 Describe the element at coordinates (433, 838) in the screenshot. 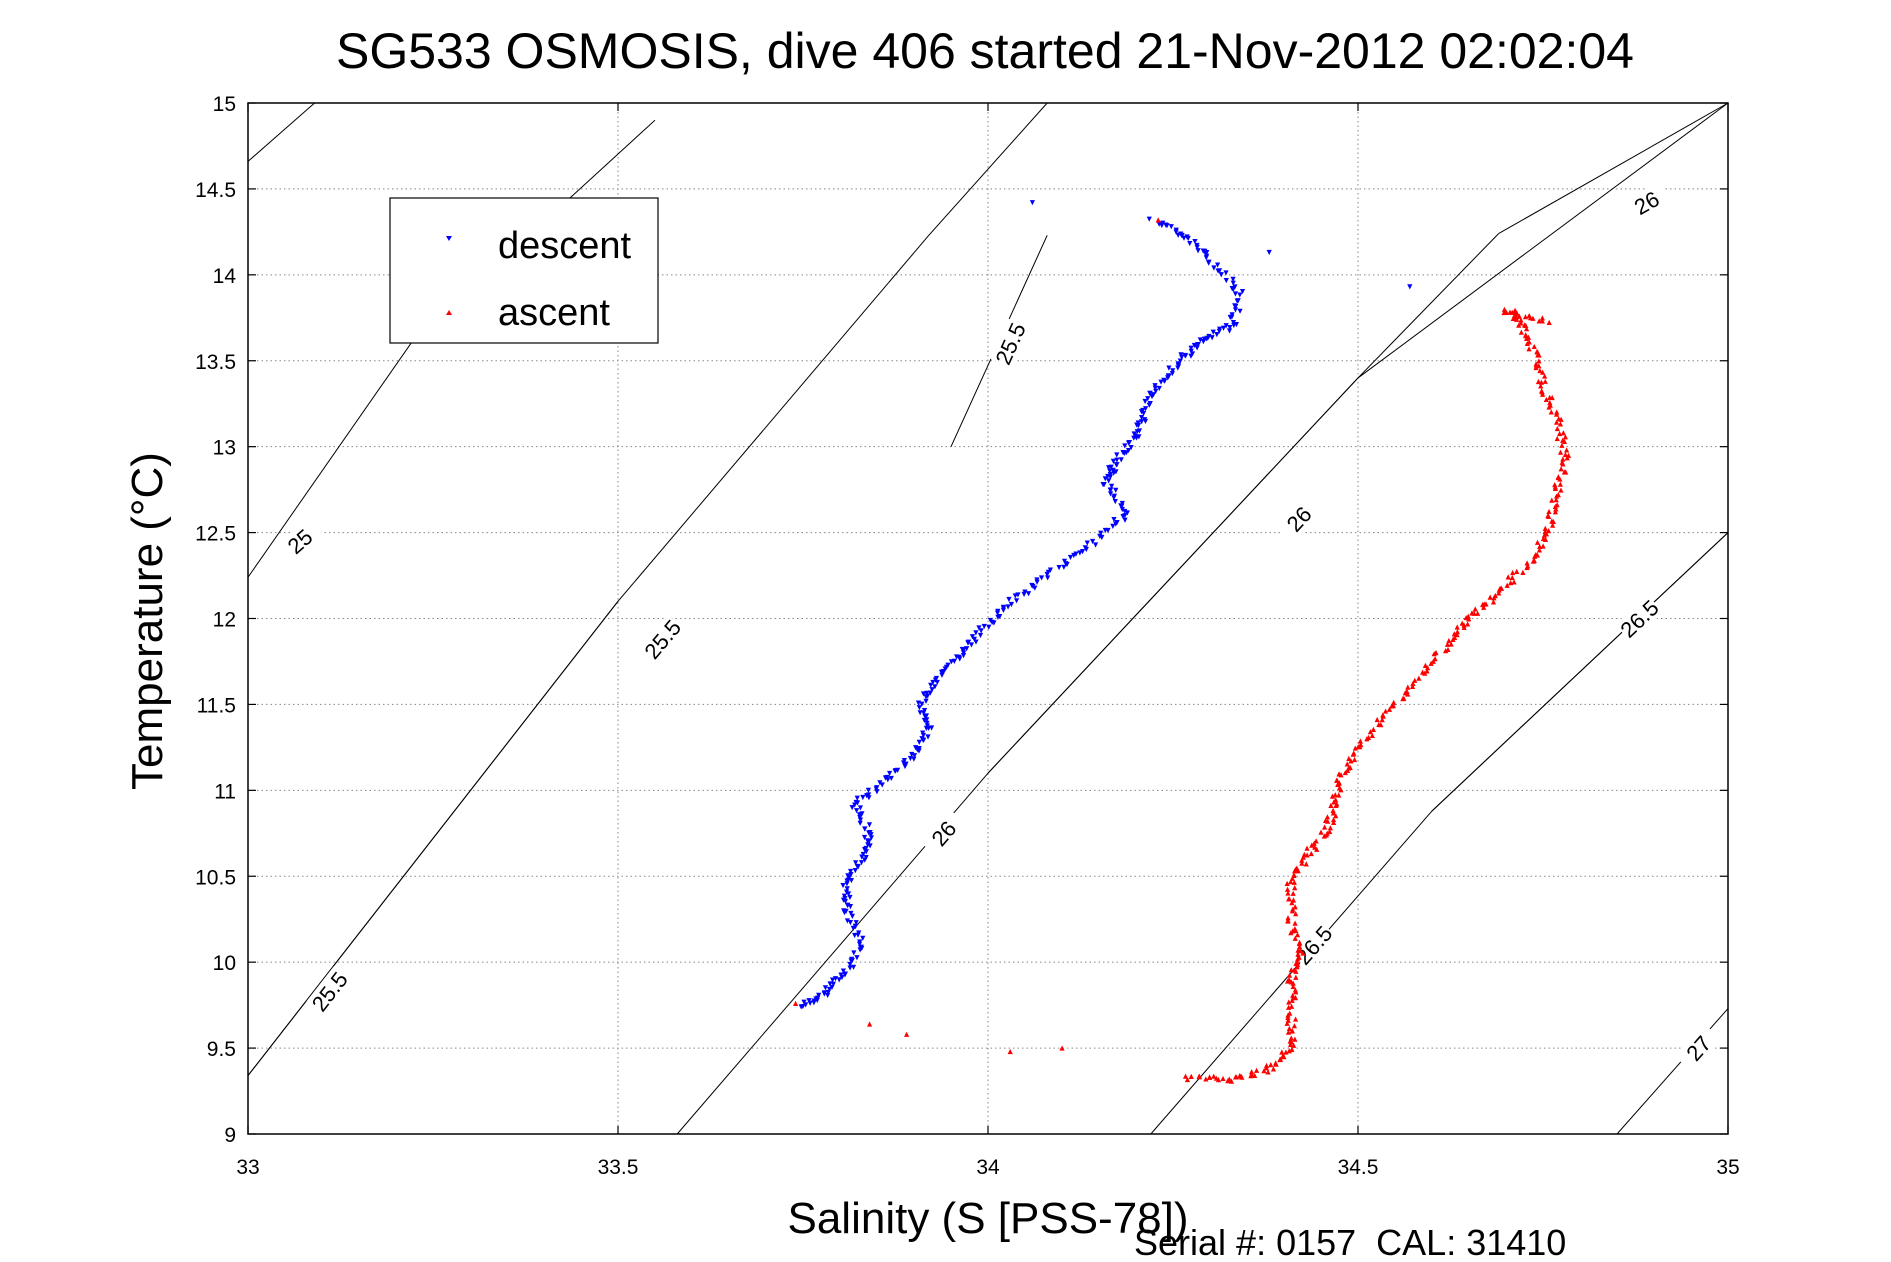

I see `density-contour-line` at that location.